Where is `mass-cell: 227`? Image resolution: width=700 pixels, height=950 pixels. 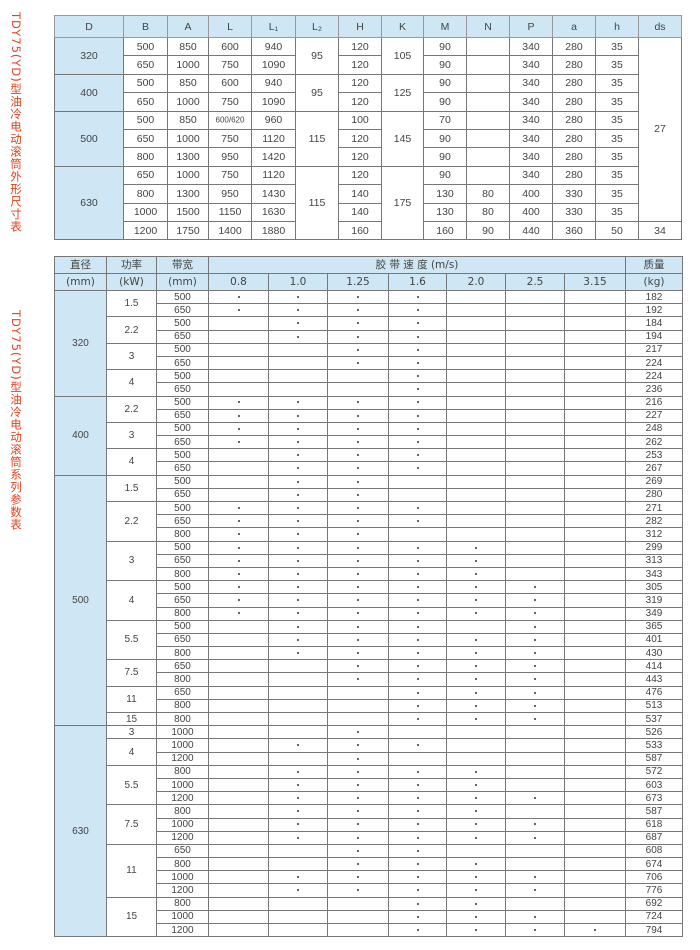
mass-cell: 227 is located at coordinates (654, 415).